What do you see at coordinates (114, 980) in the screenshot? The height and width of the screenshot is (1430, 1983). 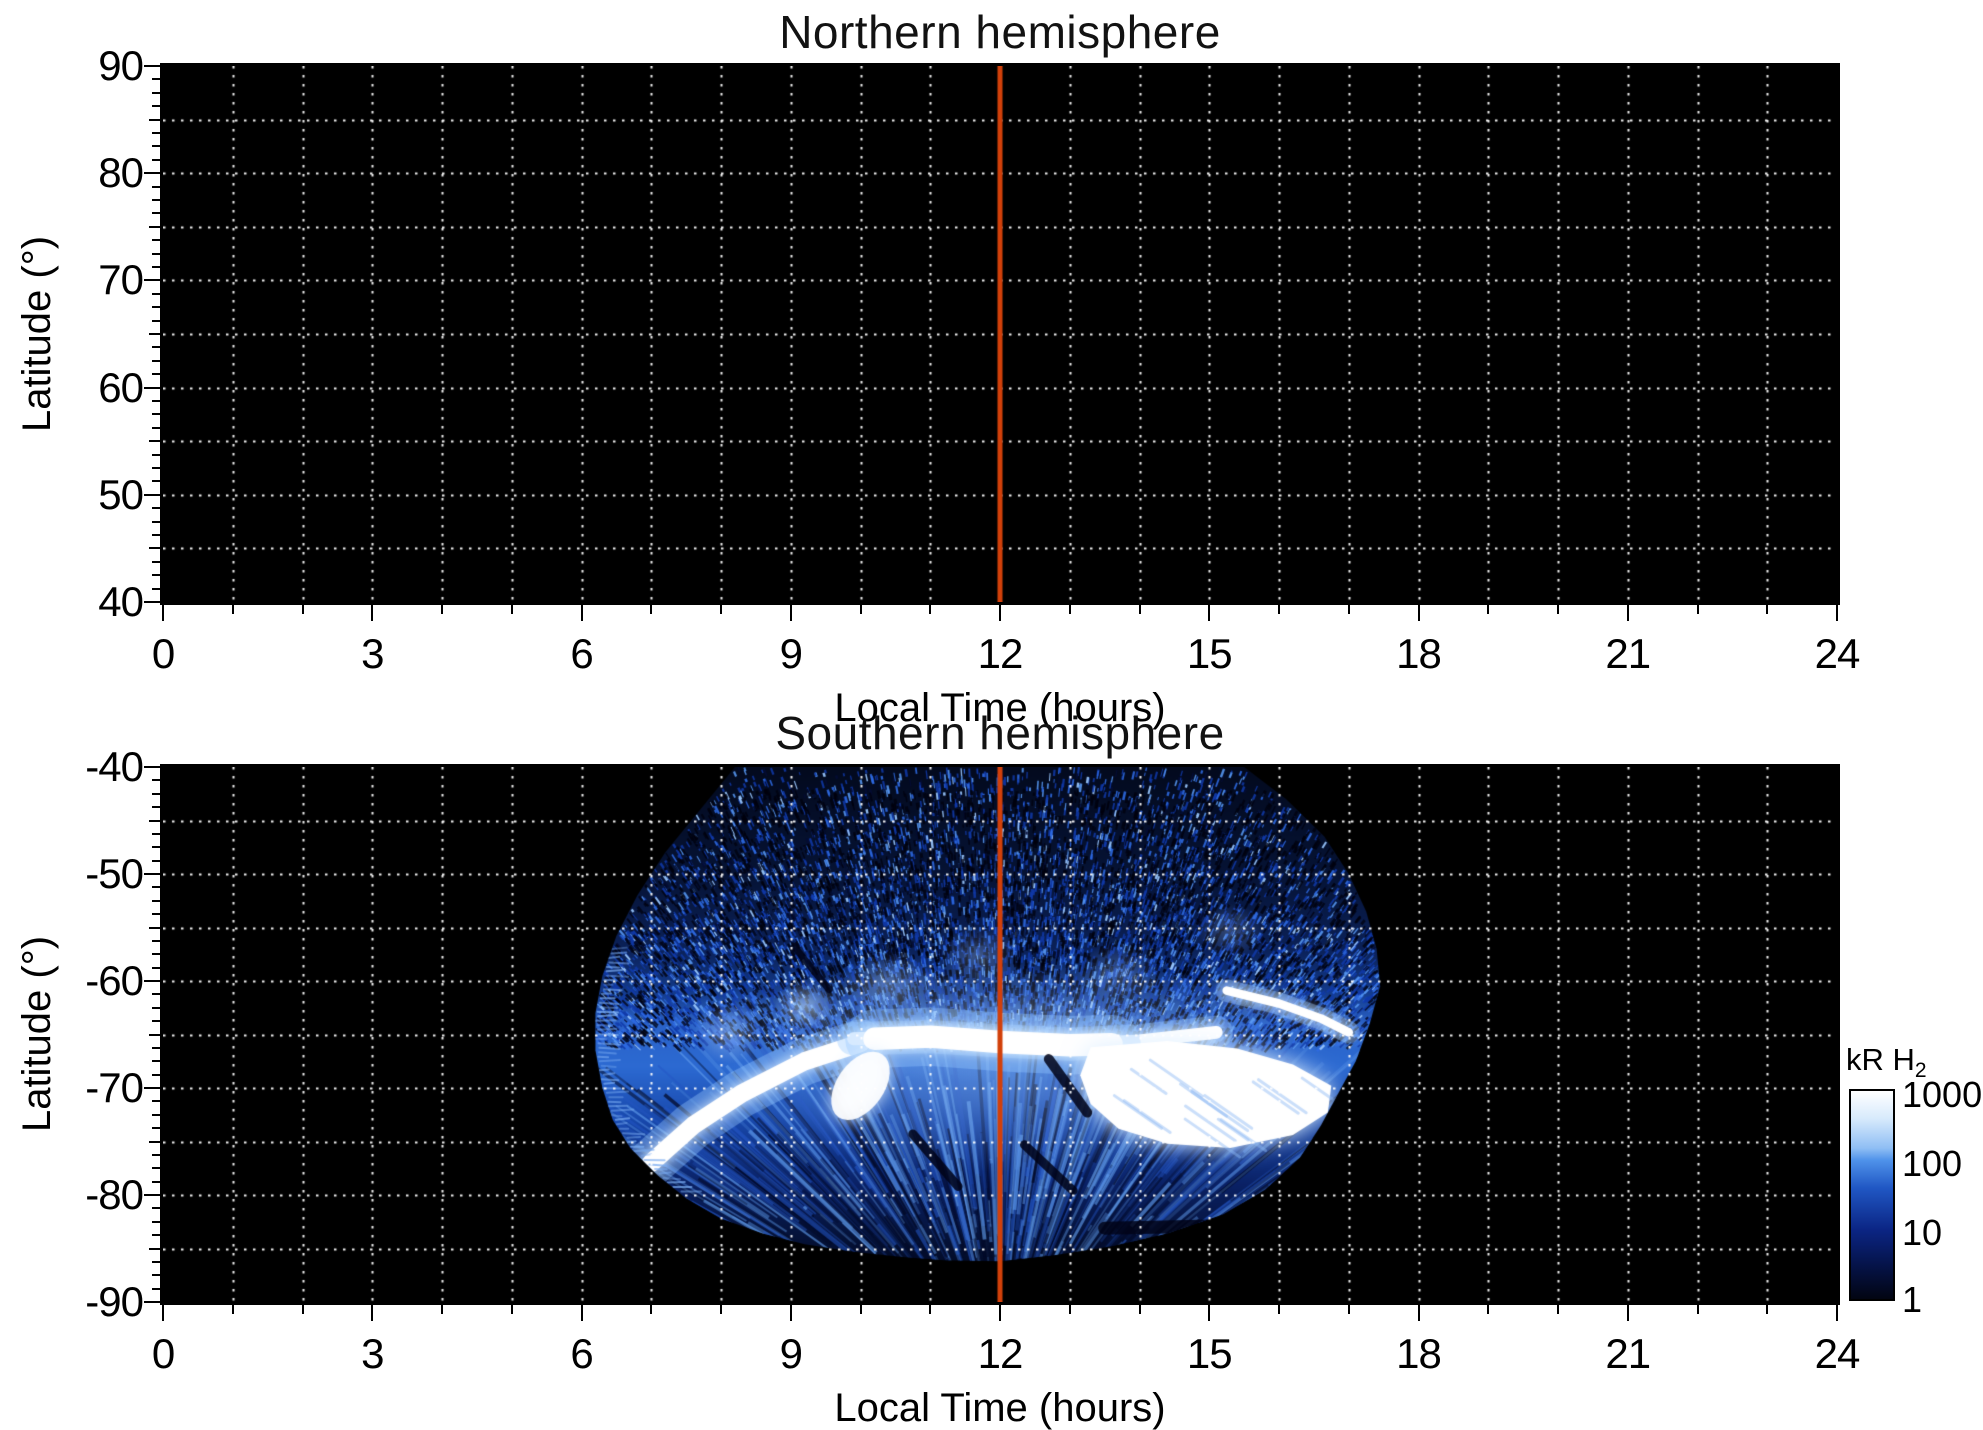 I see `y-tick-label: -60` at bounding box center [114, 980].